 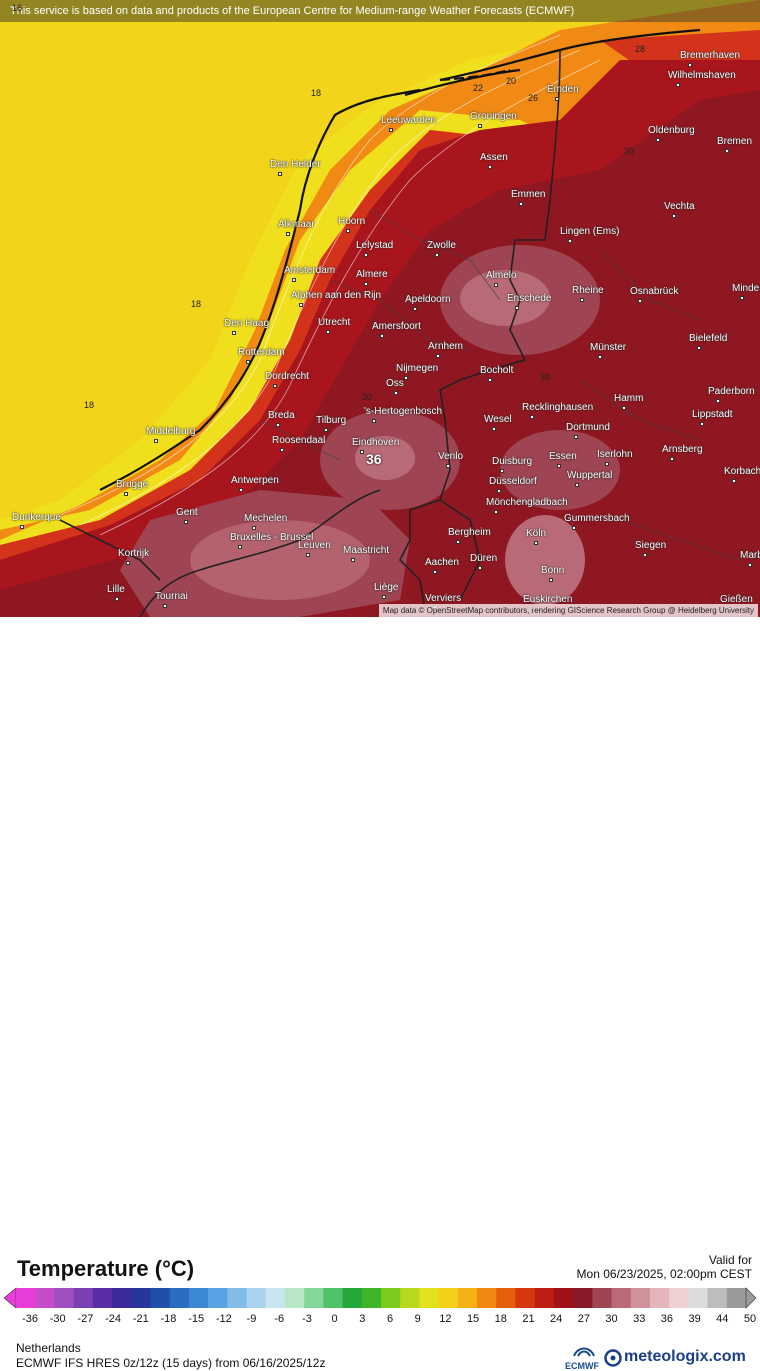 I want to click on city-label: Almere, so click(x=372, y=274).